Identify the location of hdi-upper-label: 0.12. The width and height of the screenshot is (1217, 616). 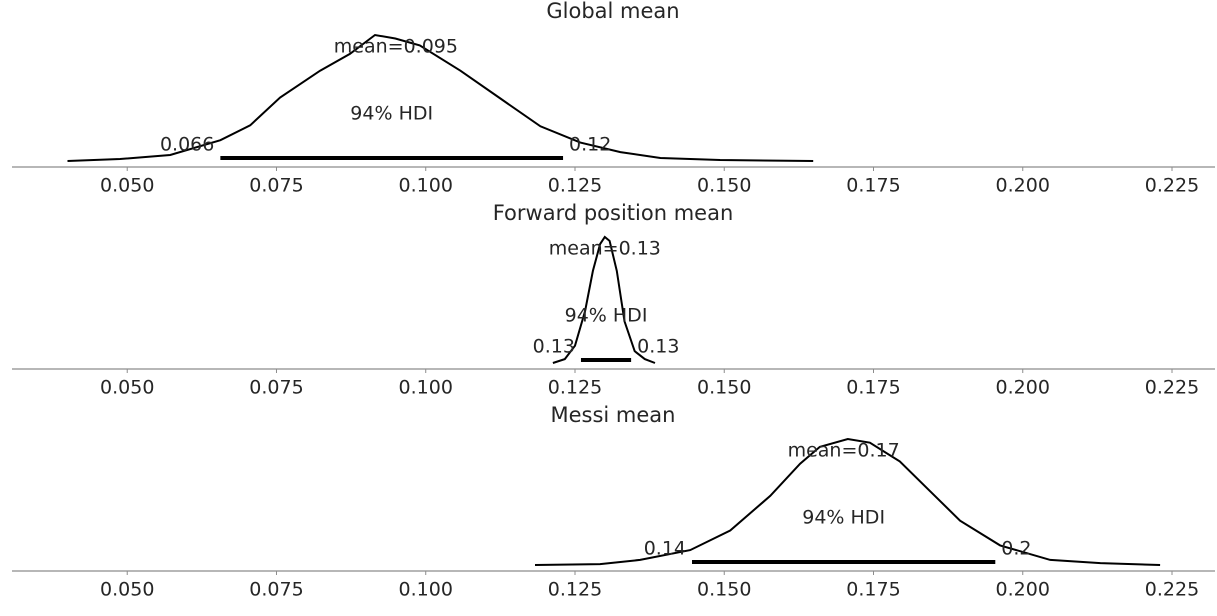
(590, 145).